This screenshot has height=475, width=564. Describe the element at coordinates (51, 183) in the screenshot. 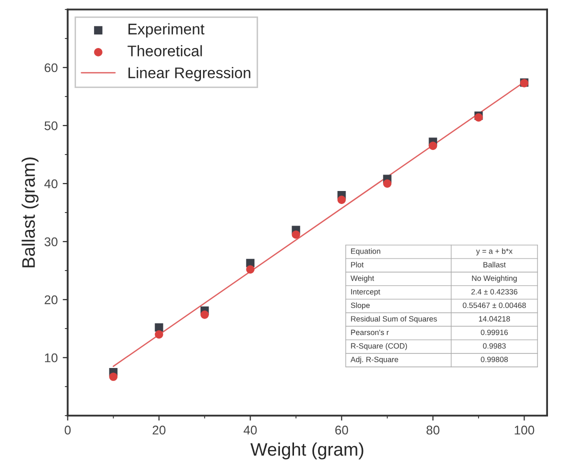

I see `y-tick-label: 40` at that location.